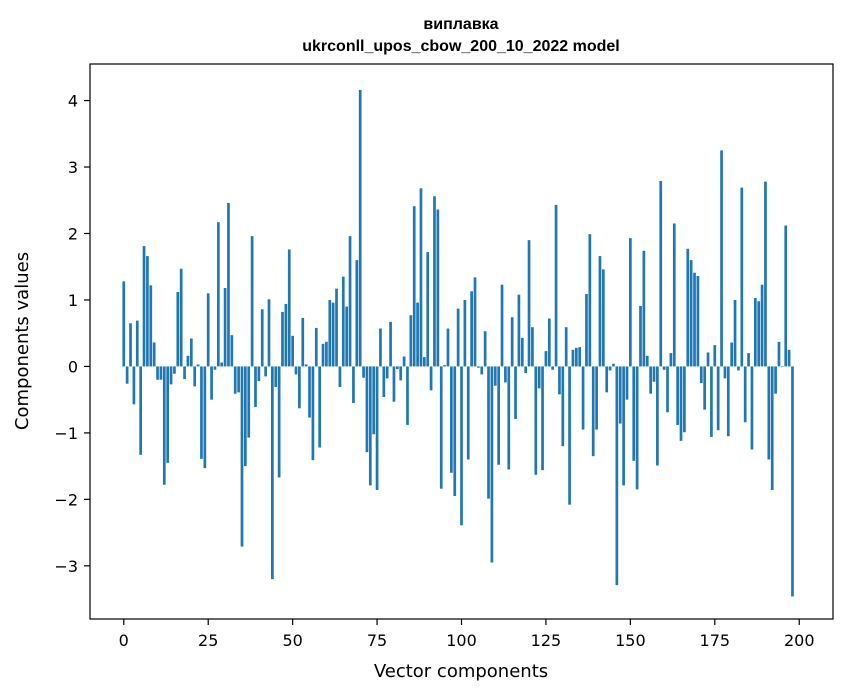 The width and height of the screenshot is (847, 696). Describe the element at coordinates (73, 167) in the screenshot. I see `y-tick-label: 3` at that location.